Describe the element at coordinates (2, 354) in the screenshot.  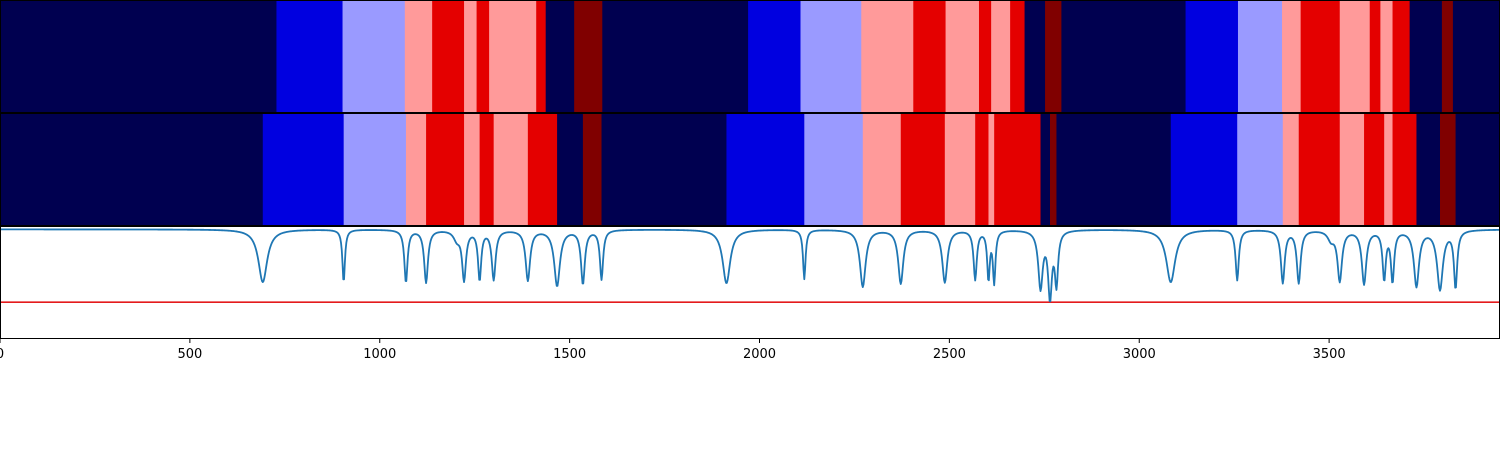
I see `x-tick-label-0: 0` at that location.